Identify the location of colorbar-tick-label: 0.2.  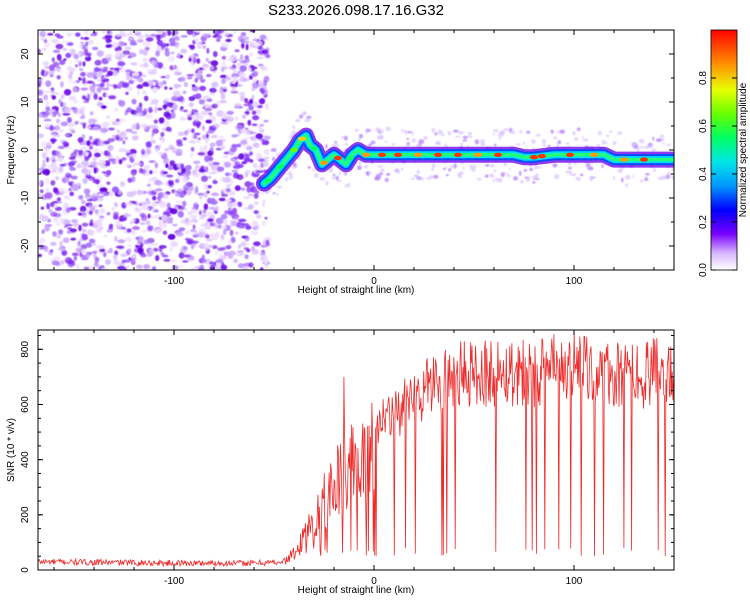
(703, 222).